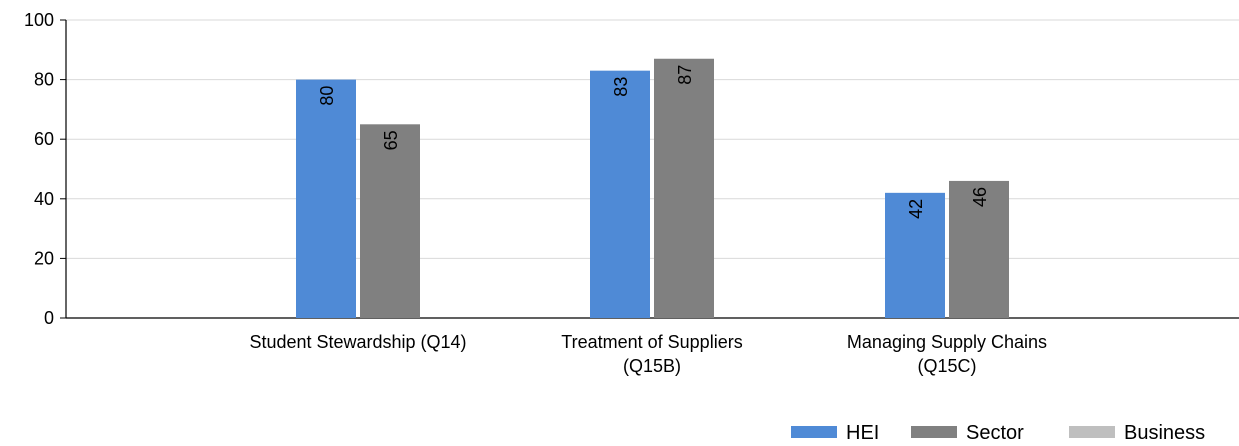  I want to click on legend: HEI Sector Business, so click(998, 433).